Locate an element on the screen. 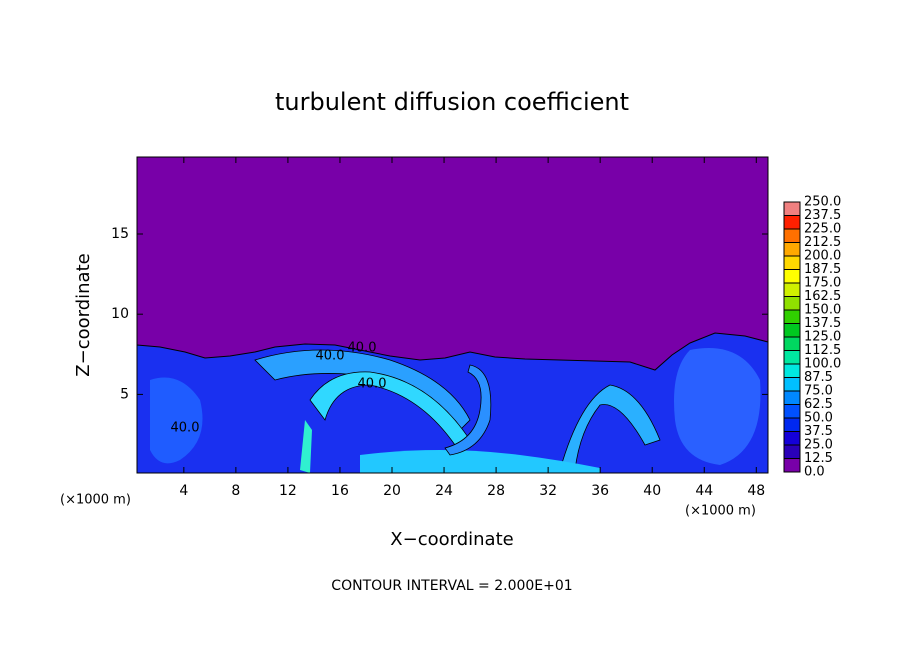  y-tick-label: 15 is located at coordinates (120, 234).